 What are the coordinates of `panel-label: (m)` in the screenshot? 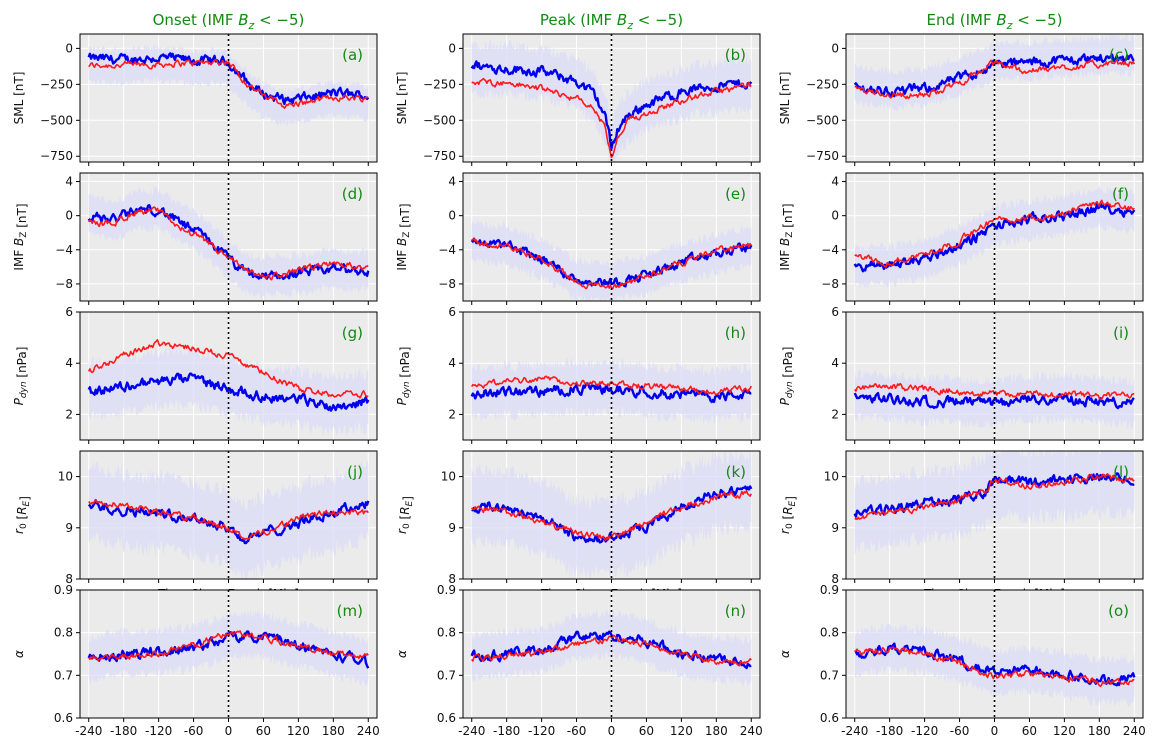 It's located at (350, 611).